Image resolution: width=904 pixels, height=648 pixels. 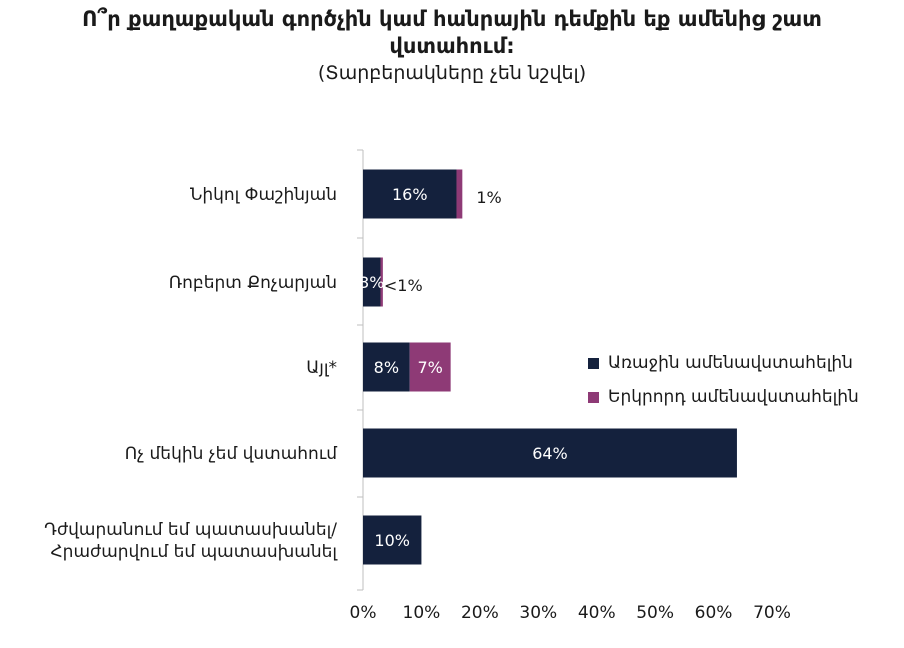 I want to click on legend-item-first: Առաջին ամենավստահելին, so click(x=723, y=363).